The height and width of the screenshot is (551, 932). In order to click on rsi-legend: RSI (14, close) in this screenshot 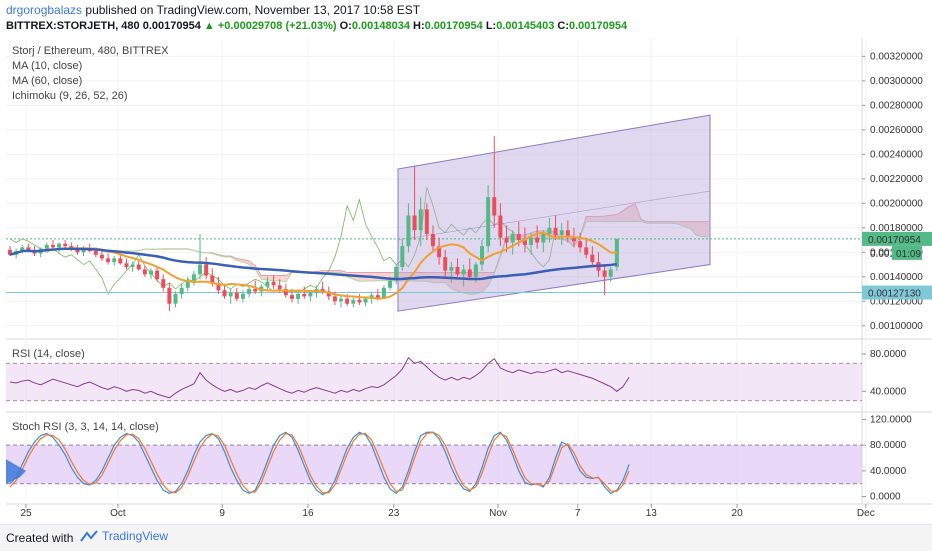, I will do `click(48, 354)`.